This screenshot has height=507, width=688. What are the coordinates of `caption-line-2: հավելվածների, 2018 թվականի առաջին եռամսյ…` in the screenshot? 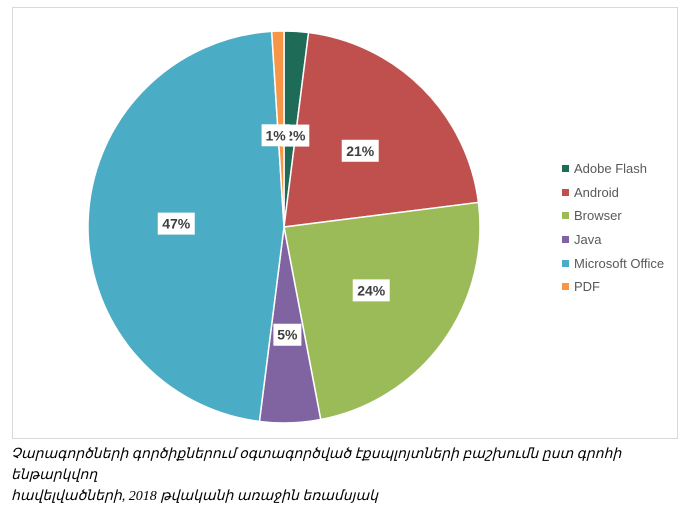 It's located at (194, 496).